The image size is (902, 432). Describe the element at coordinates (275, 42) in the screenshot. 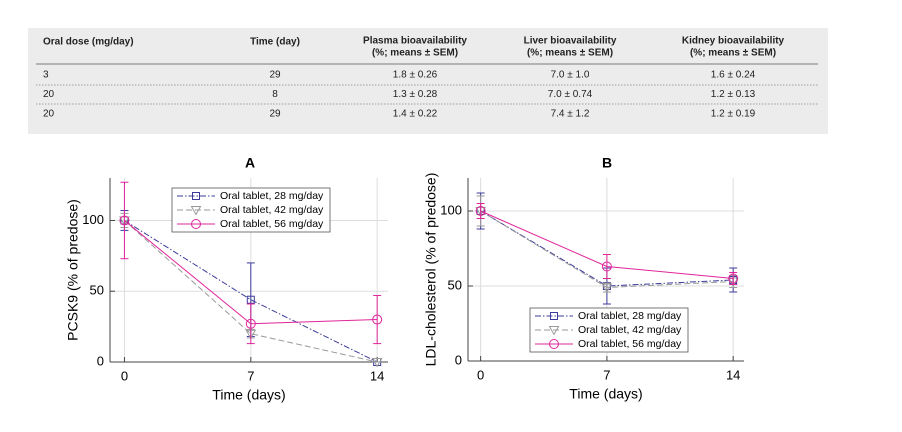

I see `column-header: Time (day)` at that location.